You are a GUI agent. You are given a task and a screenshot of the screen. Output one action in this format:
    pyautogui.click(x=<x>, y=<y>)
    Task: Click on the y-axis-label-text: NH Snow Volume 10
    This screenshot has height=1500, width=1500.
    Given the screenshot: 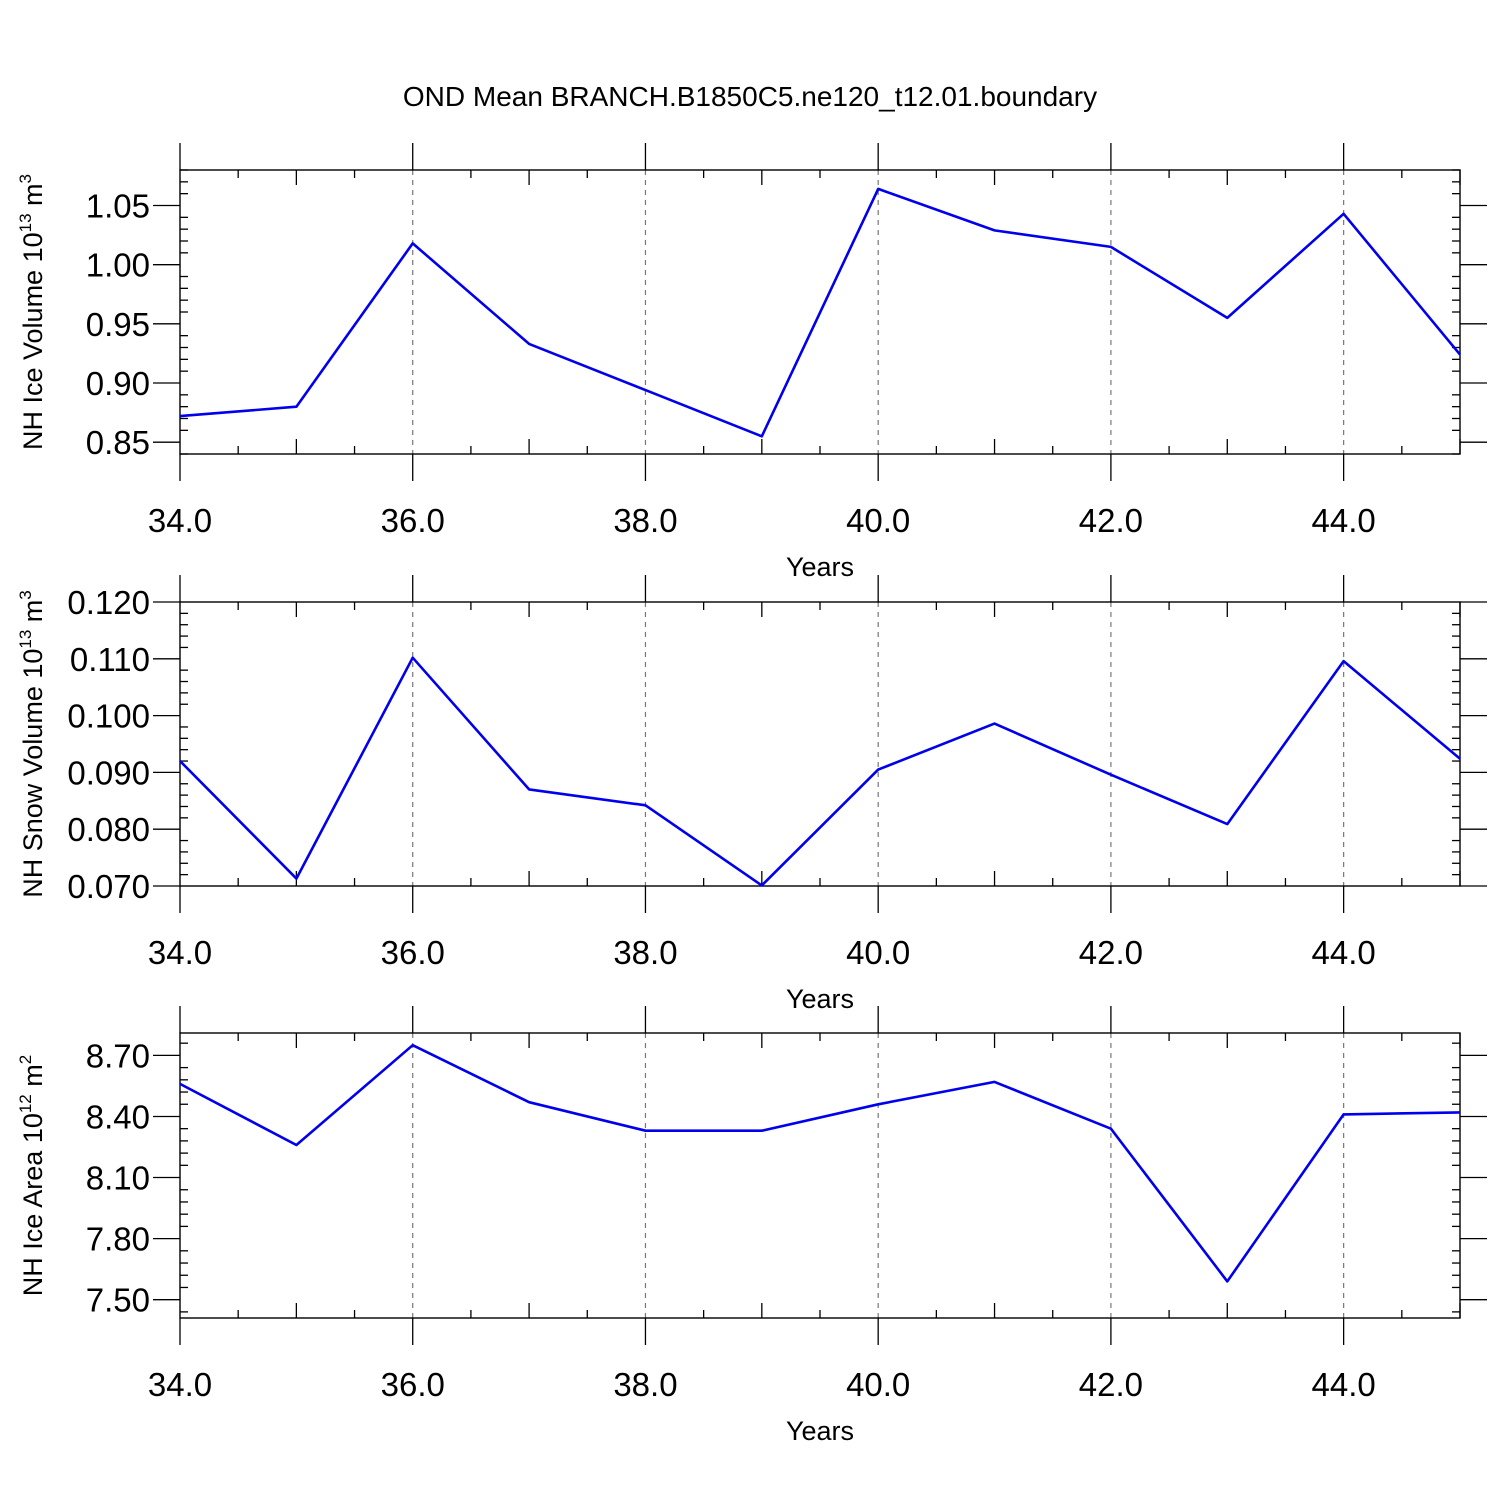 What is the action you would take?
    pyautogui.click(x=33, y=773)
    